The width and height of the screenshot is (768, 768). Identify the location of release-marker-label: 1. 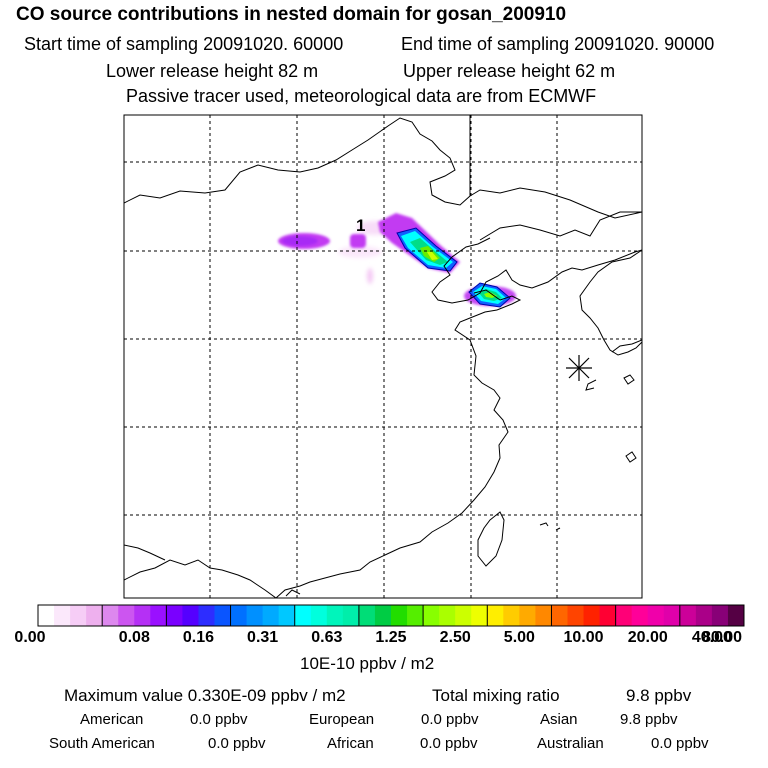
(360, 225).